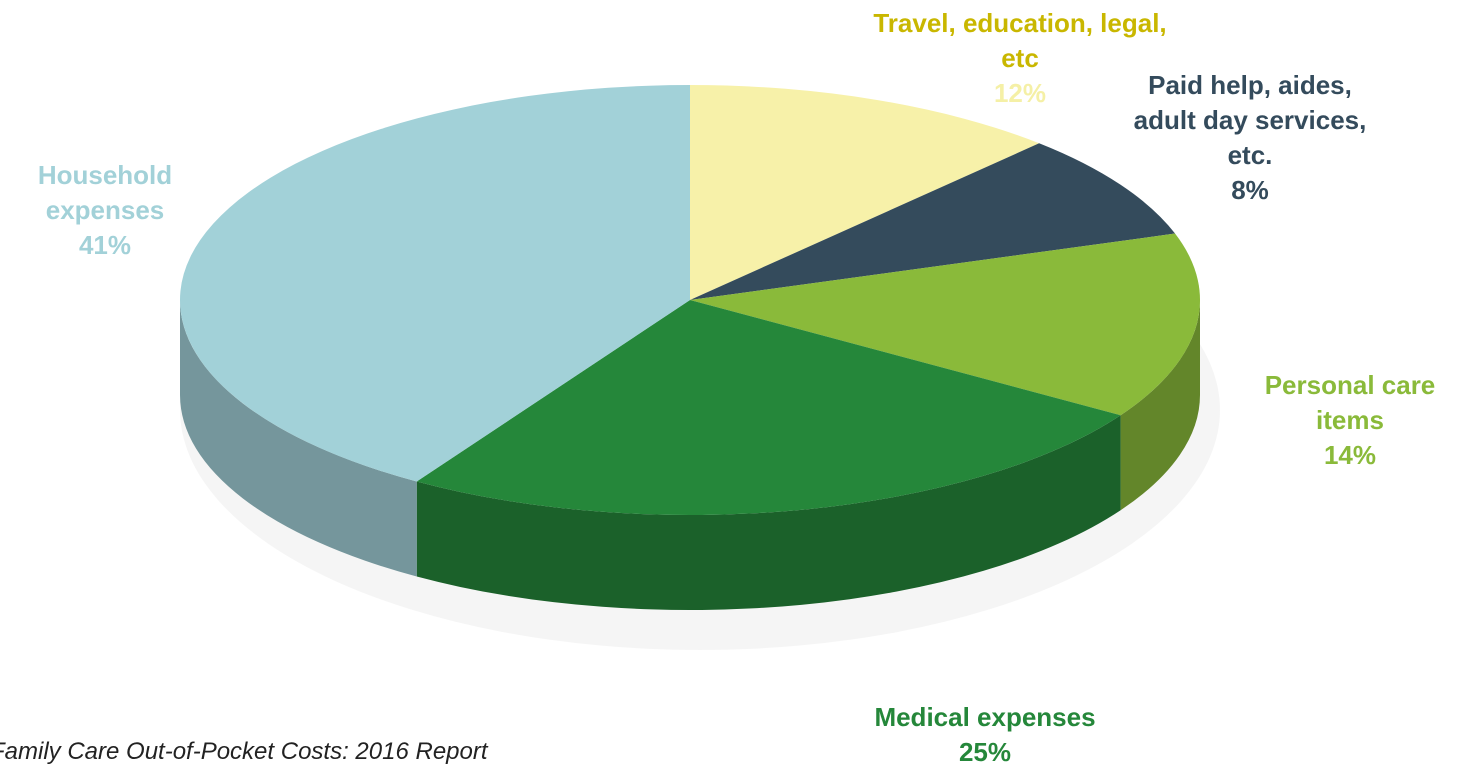 The height and width of the screenshot is (775, 1467). I want to click on value-label: 8%, so click(1250, 190).